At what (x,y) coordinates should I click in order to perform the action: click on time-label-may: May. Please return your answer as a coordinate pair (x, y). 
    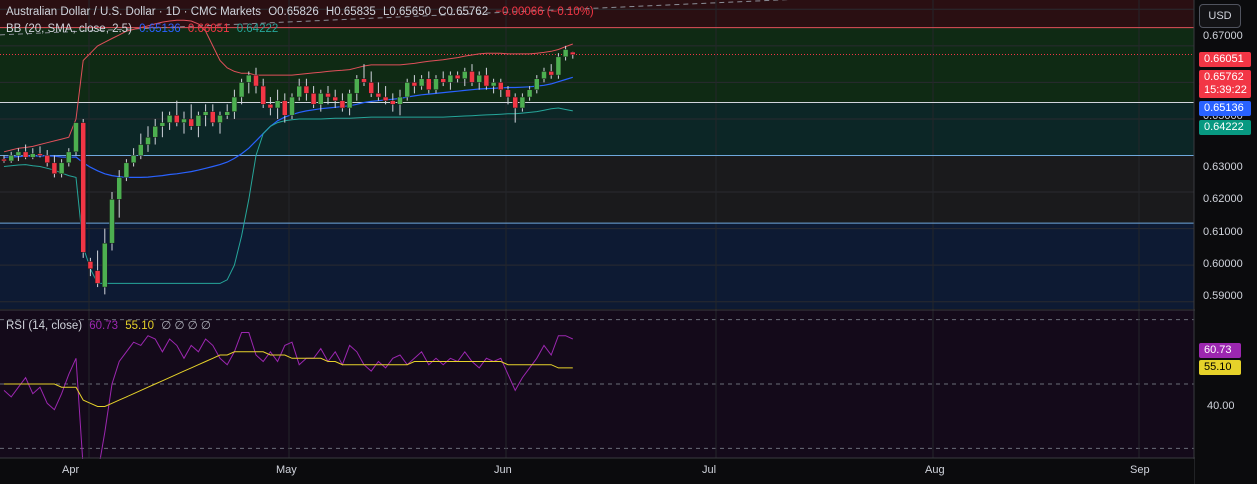
    Looking at the image, I should click on (286, 470).